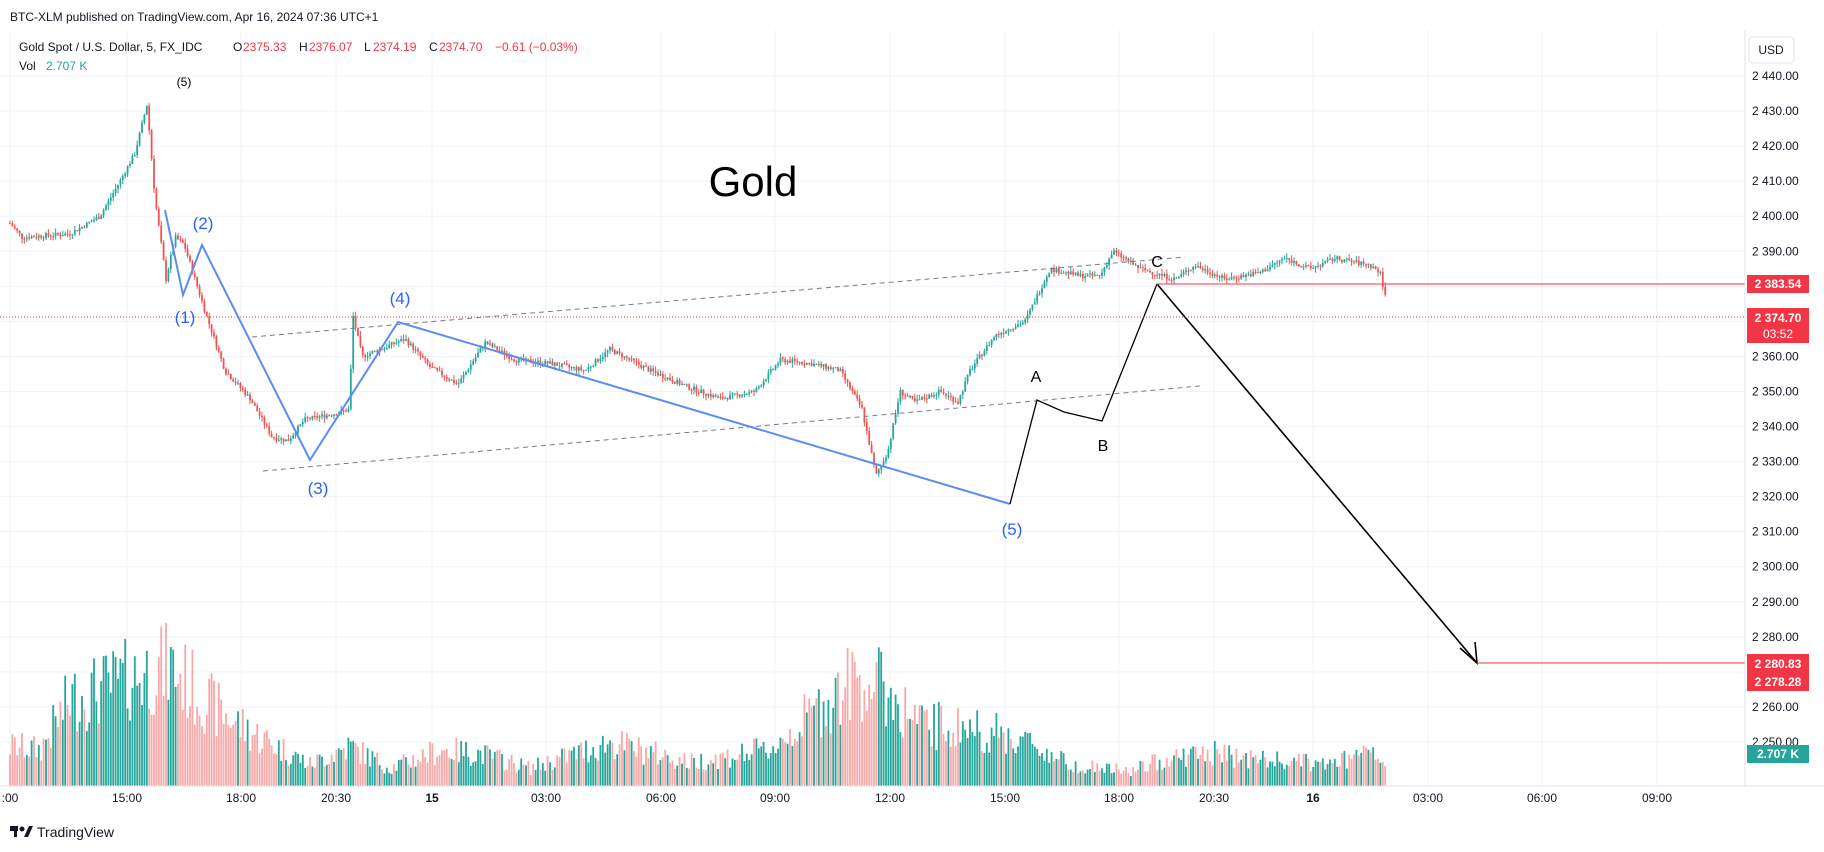  What do you see at coordinates (1775, 391) in the screenshot?
I see `y-tick-label: 2 350.00` at bounding box center [1775, 391].